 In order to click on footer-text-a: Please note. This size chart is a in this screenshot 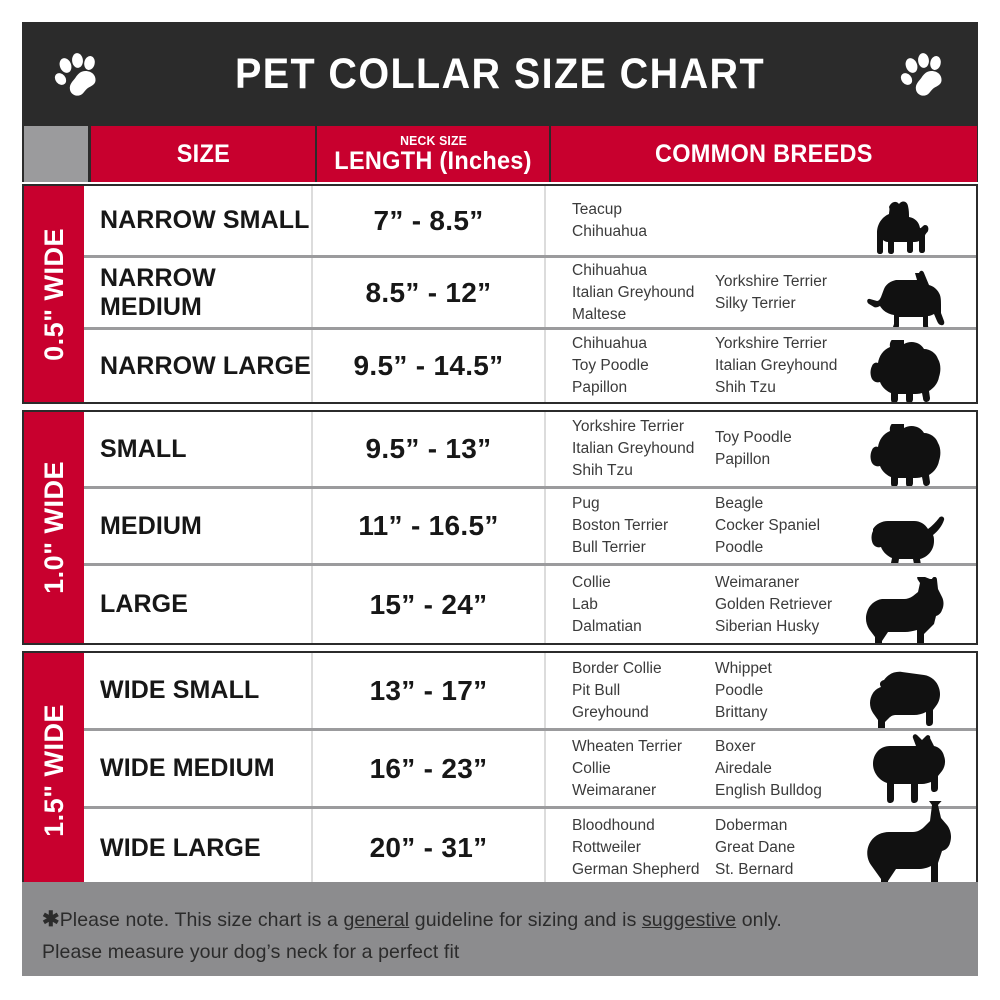, I will do `click(201, 920)`.